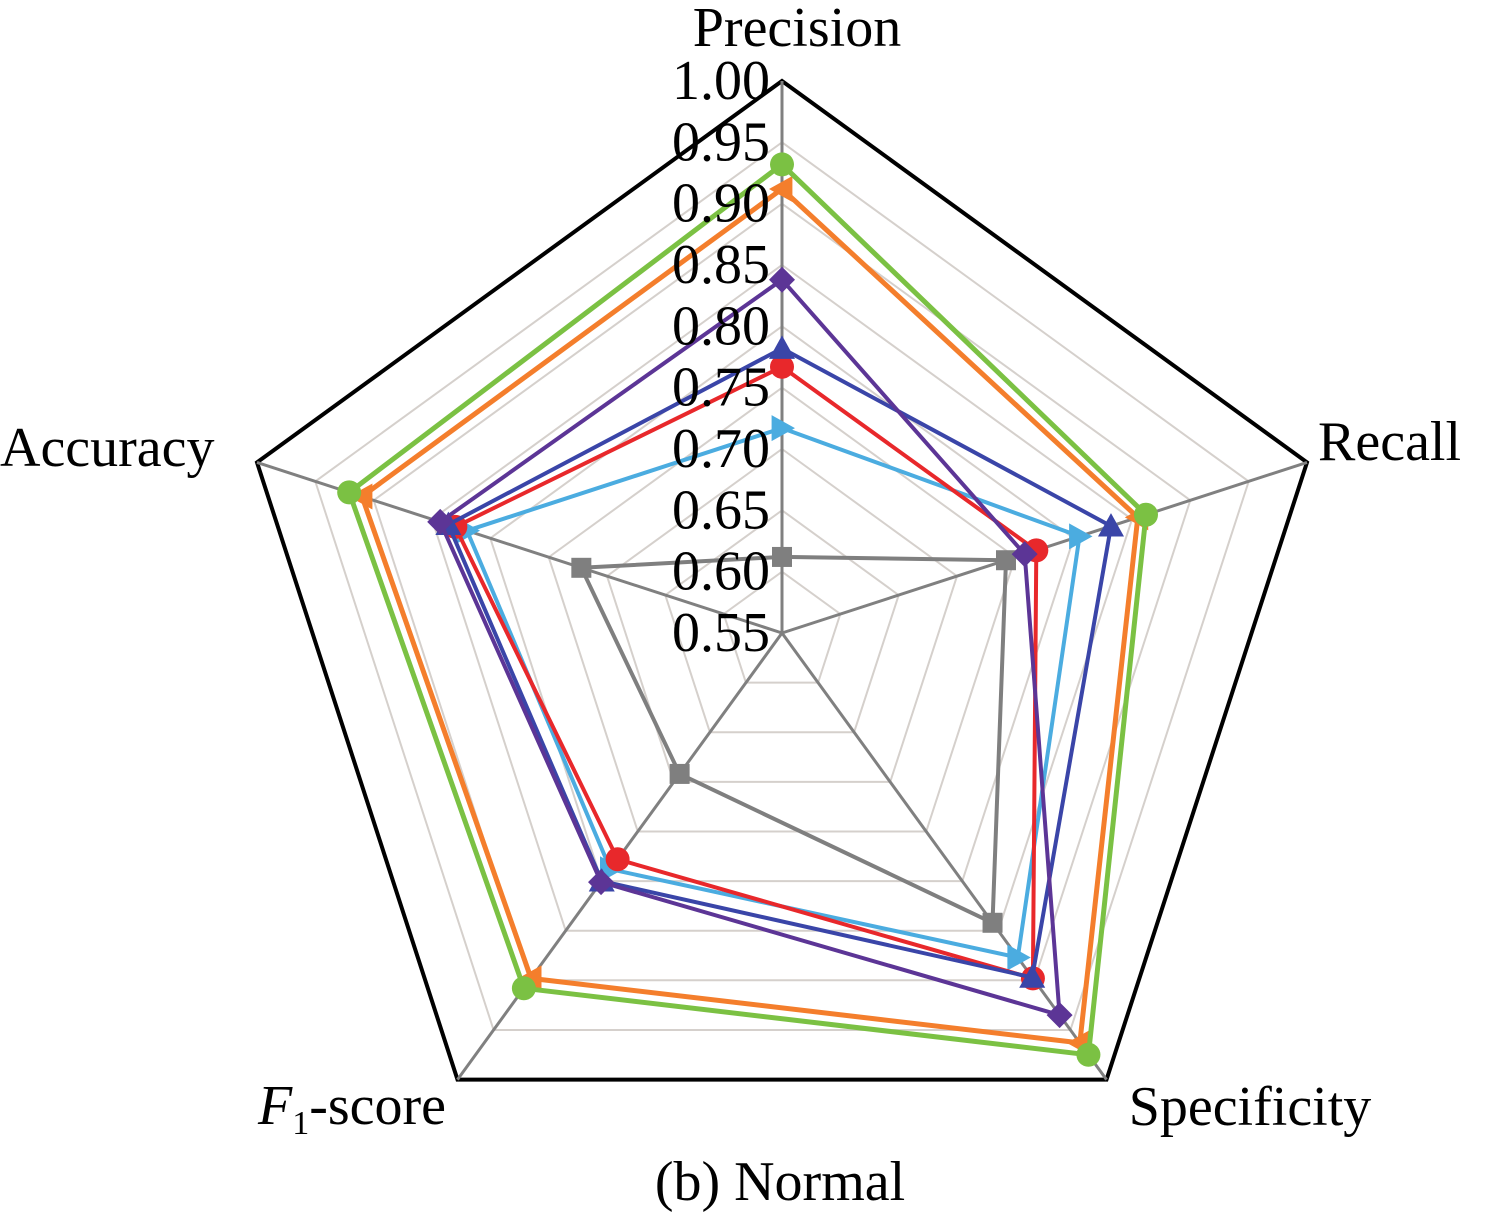 The width and height of the screenshot is (1488, 1214). Describe the element at coordinates (944, 856) in the screenshot. I see `radar-spoke` at that location.